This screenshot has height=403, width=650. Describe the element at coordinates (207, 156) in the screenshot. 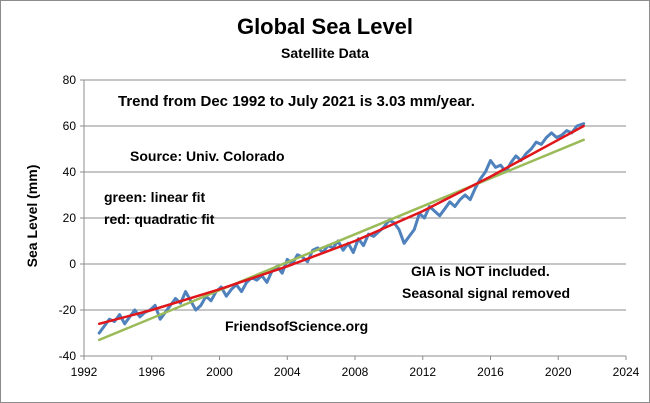

I see `source-annotation: Source: Univ. Colorado` at that location.